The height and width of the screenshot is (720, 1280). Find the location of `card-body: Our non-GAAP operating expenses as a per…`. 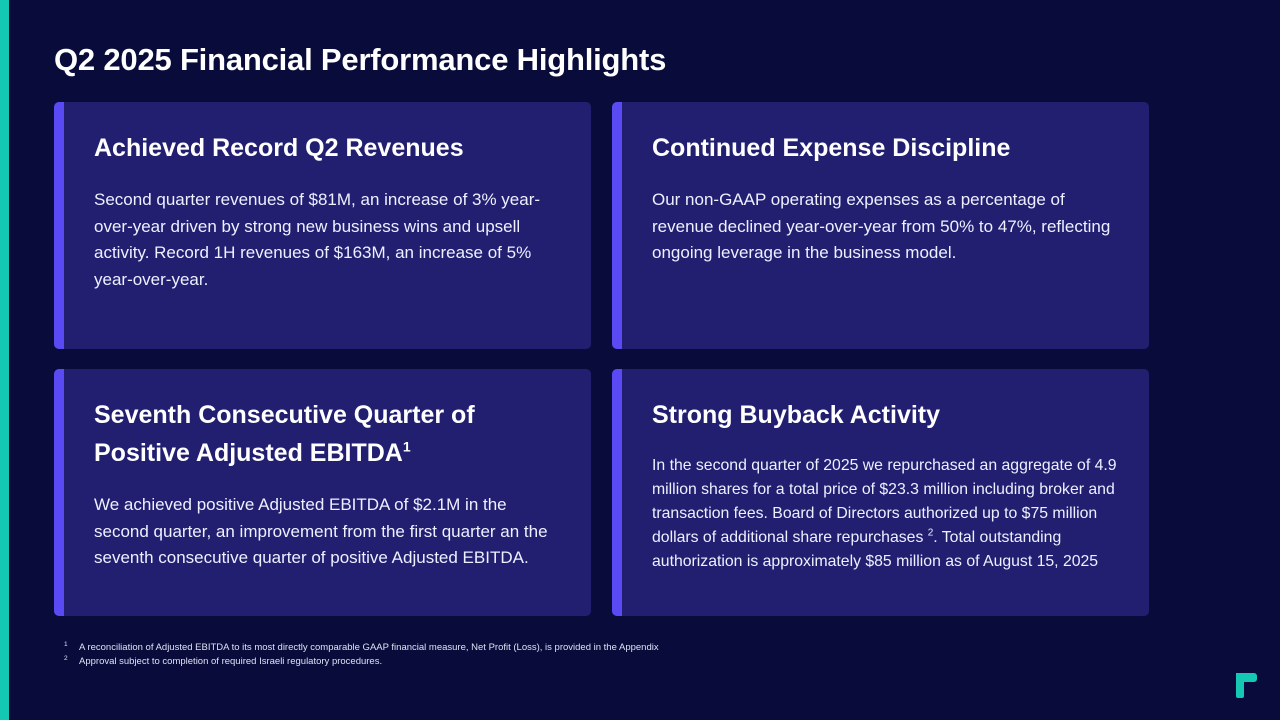

card-body: Our non-GAAP operating expenses as a per… is located at coordinates (881, 226).